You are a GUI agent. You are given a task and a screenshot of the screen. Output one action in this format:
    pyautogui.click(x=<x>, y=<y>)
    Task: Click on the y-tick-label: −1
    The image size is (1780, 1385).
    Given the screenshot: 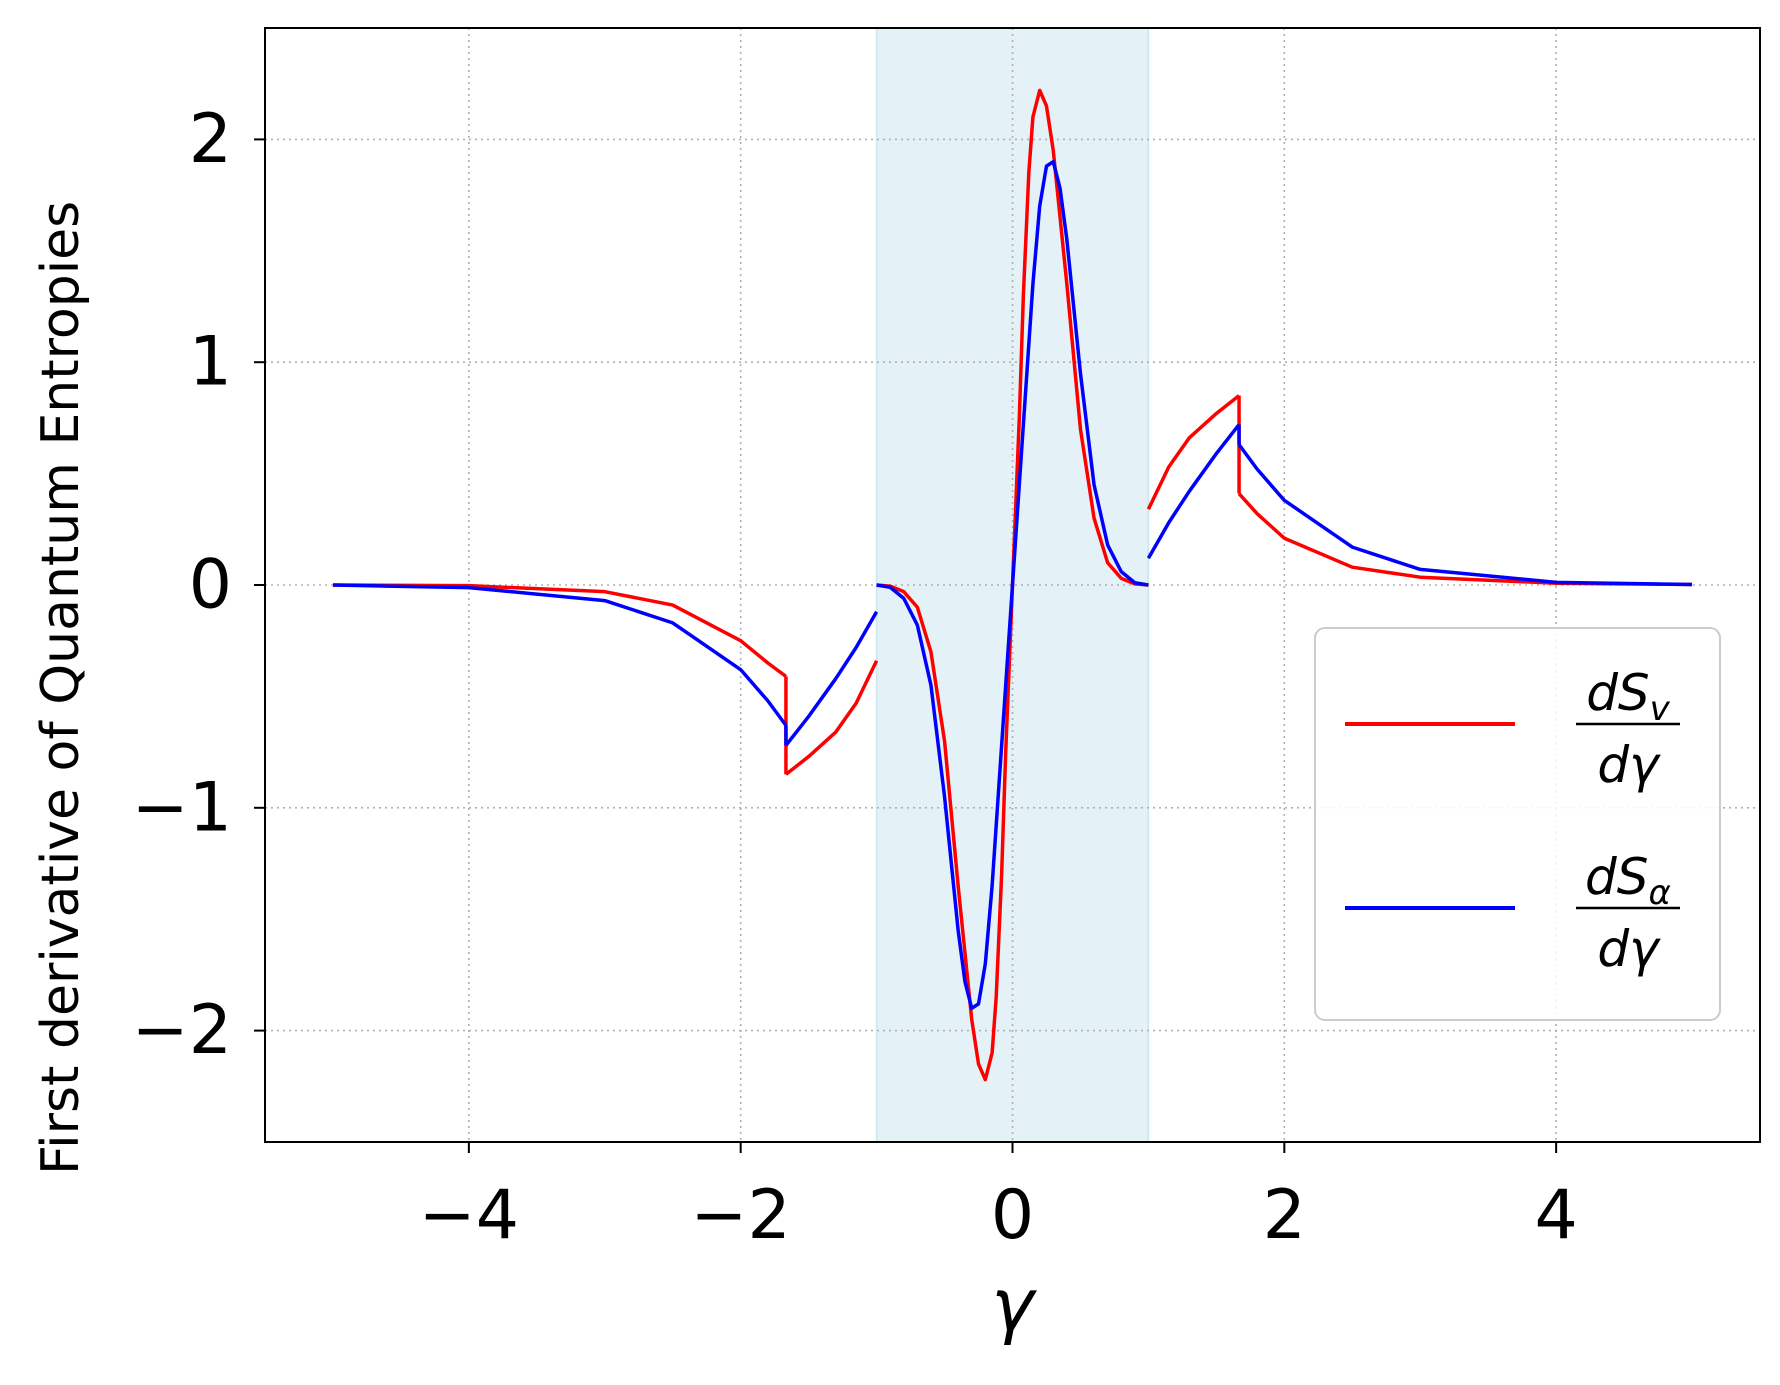 What is the action you would take?
    pyautogui.click(x=182, y=807)
    